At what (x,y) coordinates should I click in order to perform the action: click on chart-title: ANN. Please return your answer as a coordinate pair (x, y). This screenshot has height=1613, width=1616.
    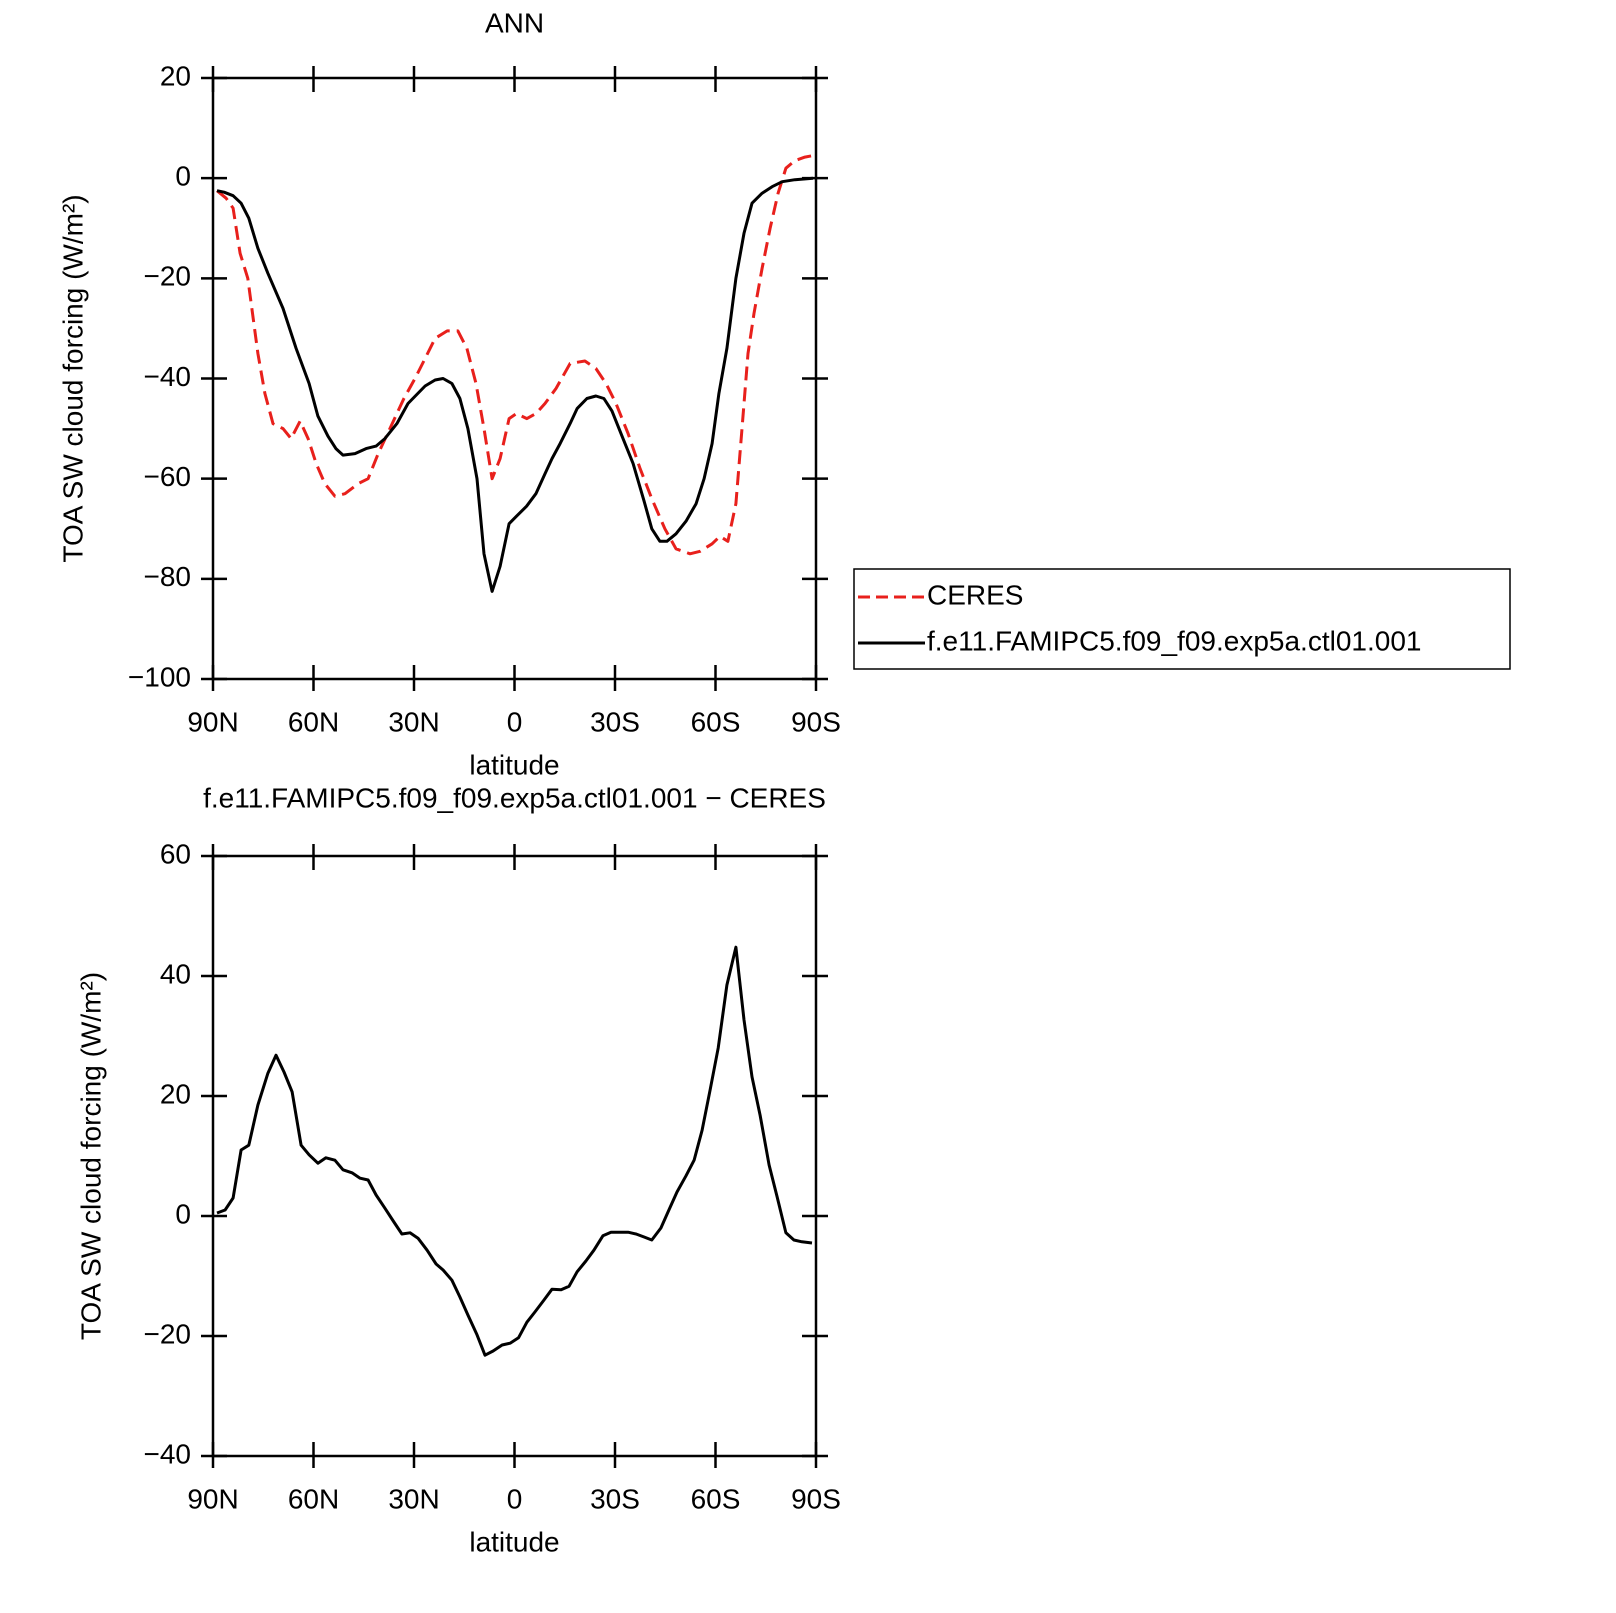
    Looking at the image, I should click on (514, 22).